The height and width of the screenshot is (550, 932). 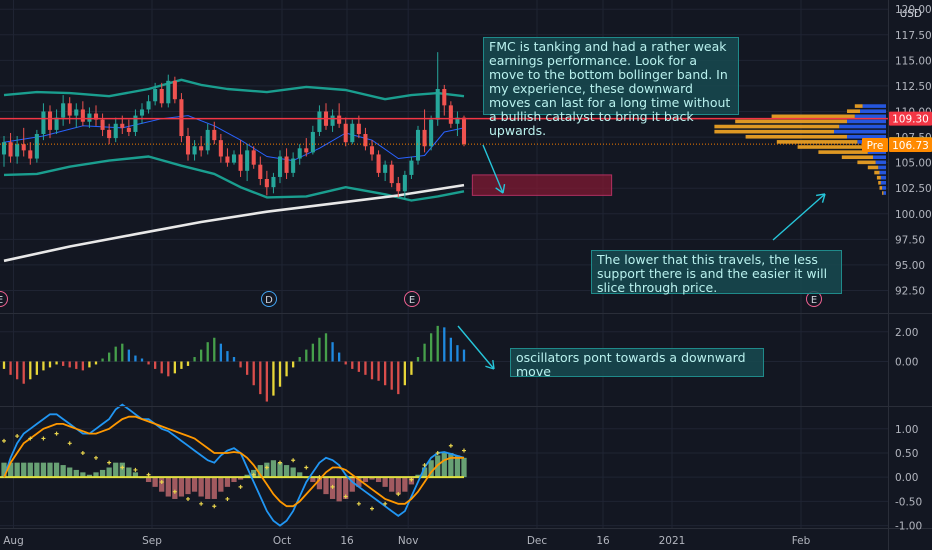 What do you see at coordinates (908, 527) in the screenshot?
I see `macd-axis-tick: -1.00` at bounding box center [908, 527].